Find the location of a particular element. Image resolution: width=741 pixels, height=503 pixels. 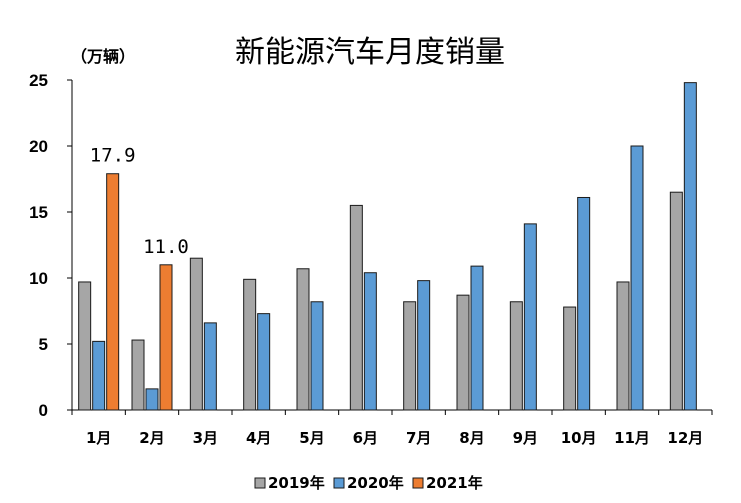

bar-2019年-9月 is located at coordinates (516, 356).